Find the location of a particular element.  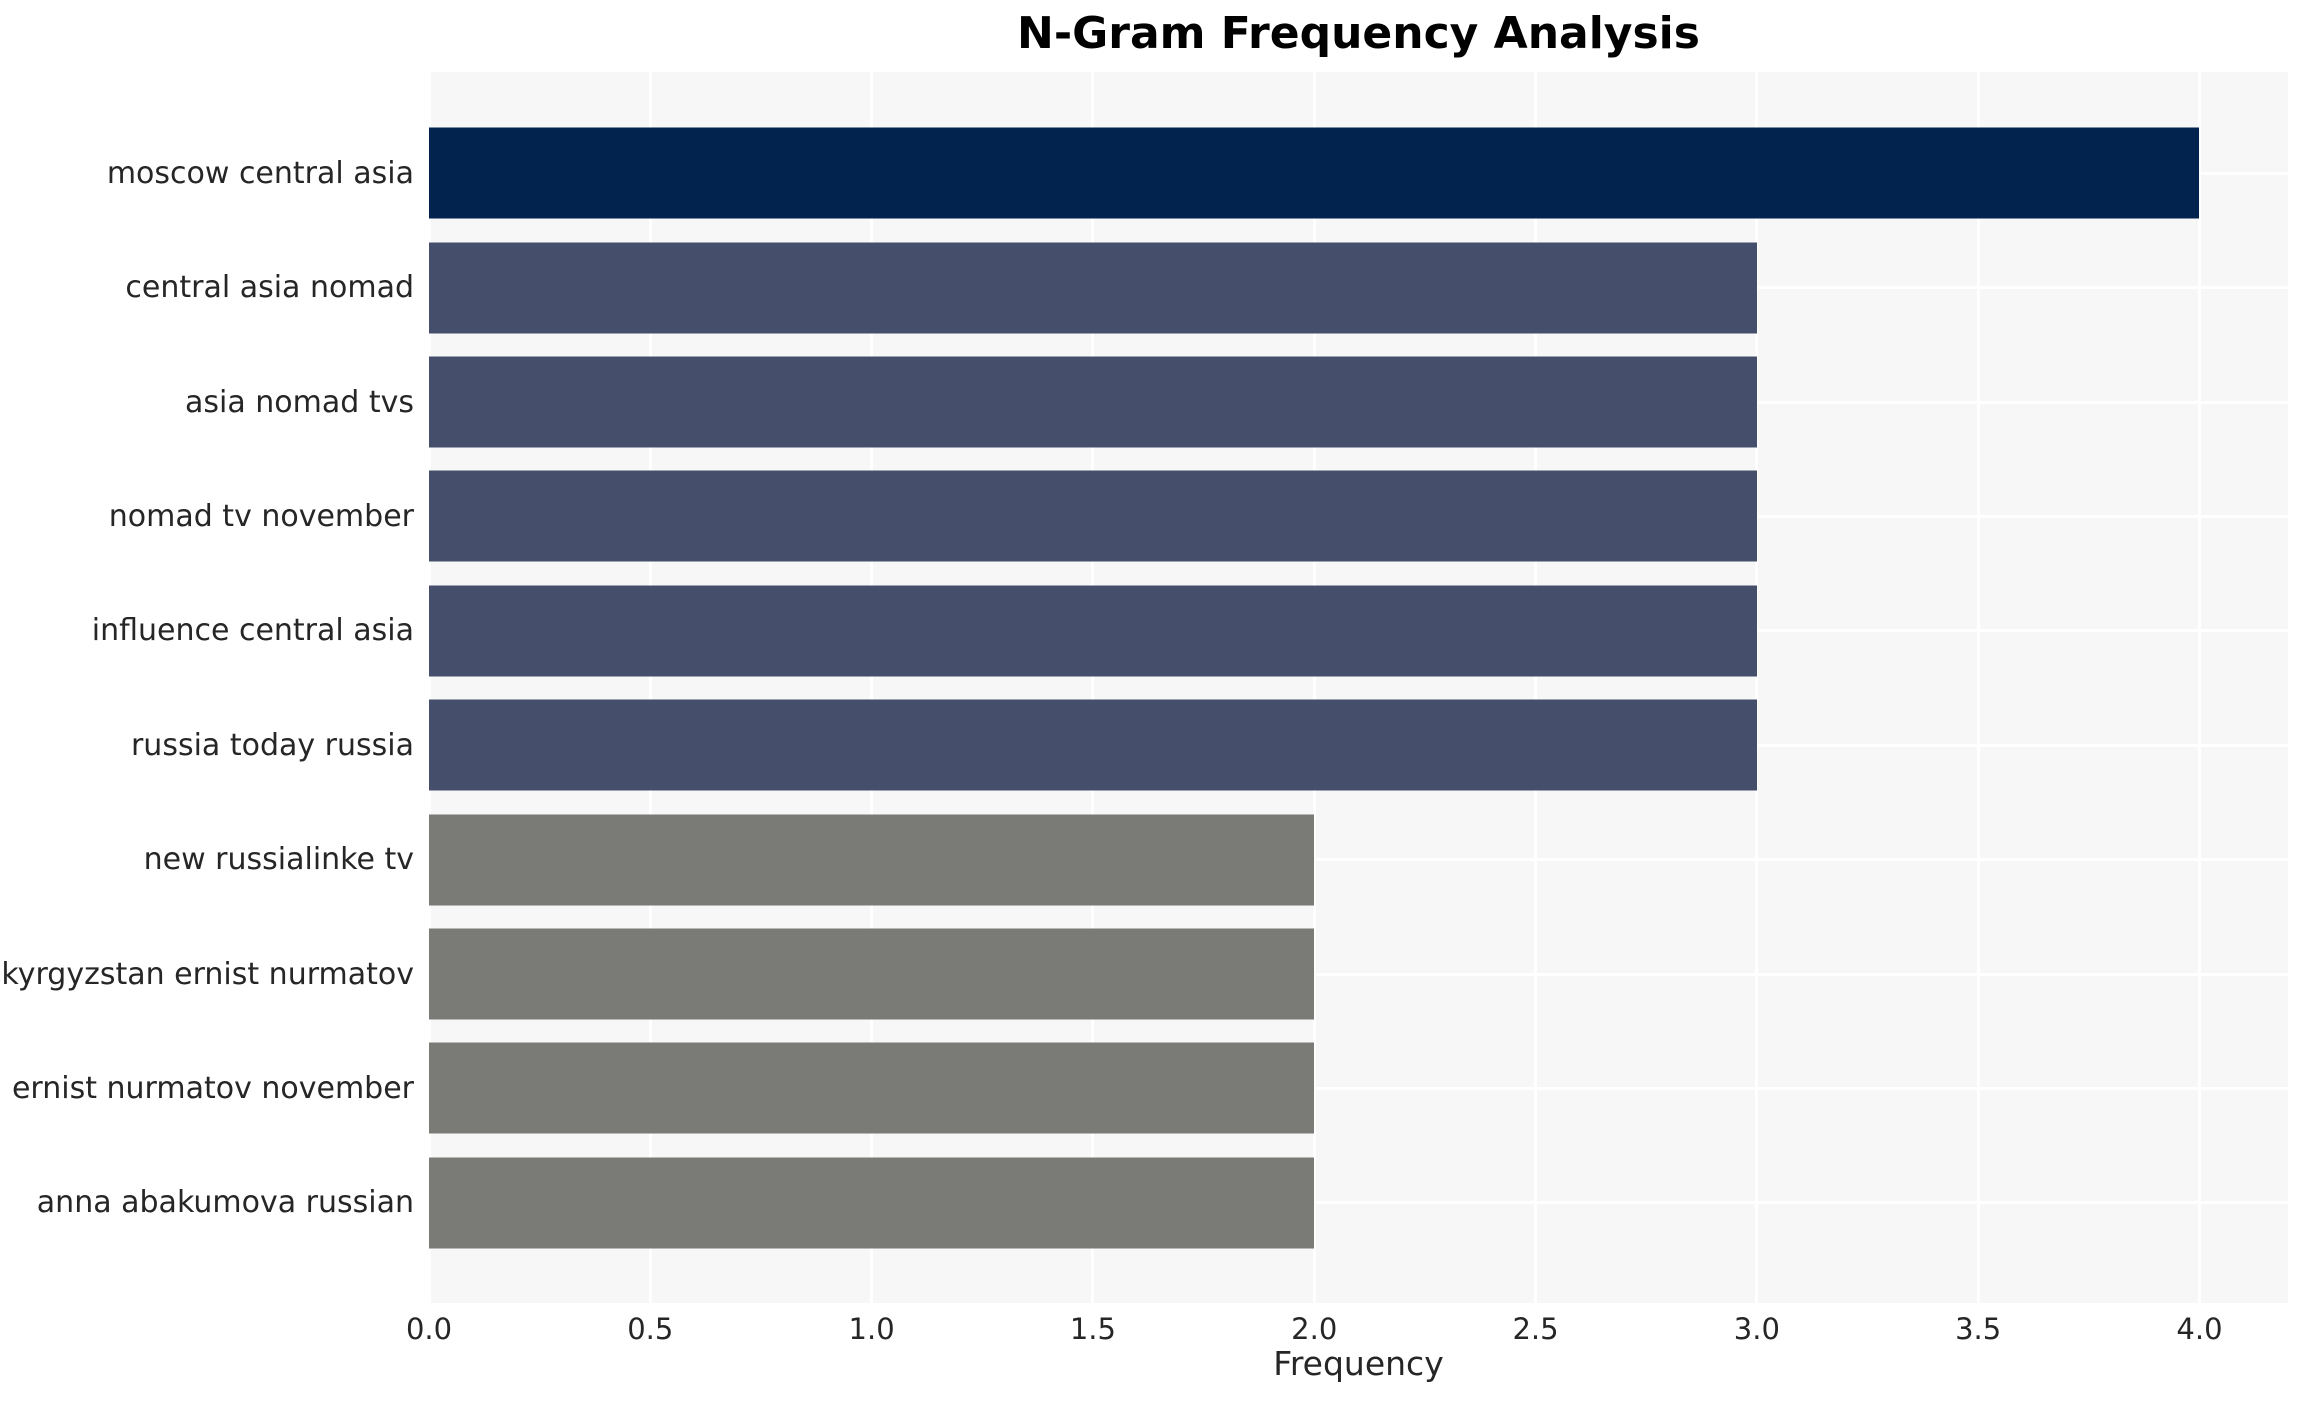

category-label: ernist nurmatov november is located at coordinates (212, 1088).